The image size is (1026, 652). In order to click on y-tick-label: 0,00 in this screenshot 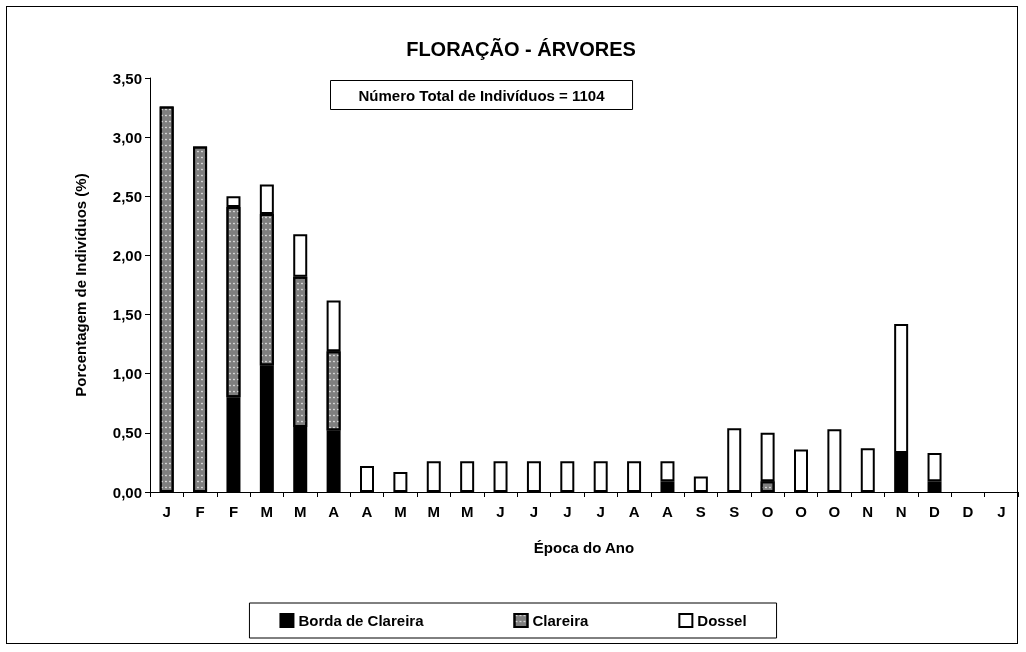, I will do `click(127, 492)`.